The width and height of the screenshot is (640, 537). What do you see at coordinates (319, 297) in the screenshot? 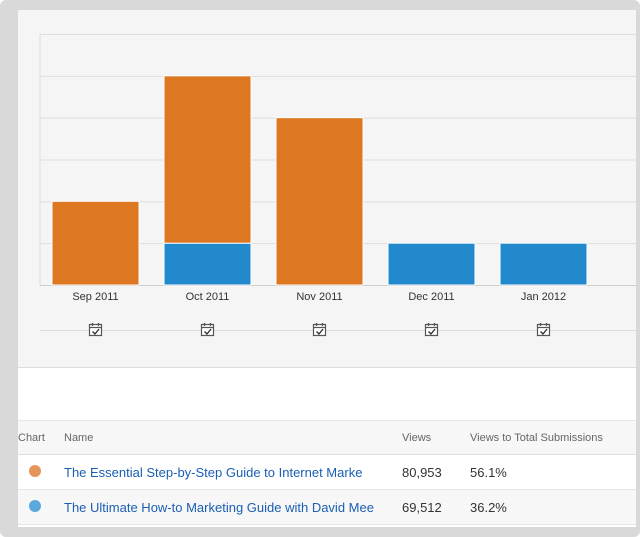
I see `x-tick-label: Nov 2011` at bounding box center [319, 297].